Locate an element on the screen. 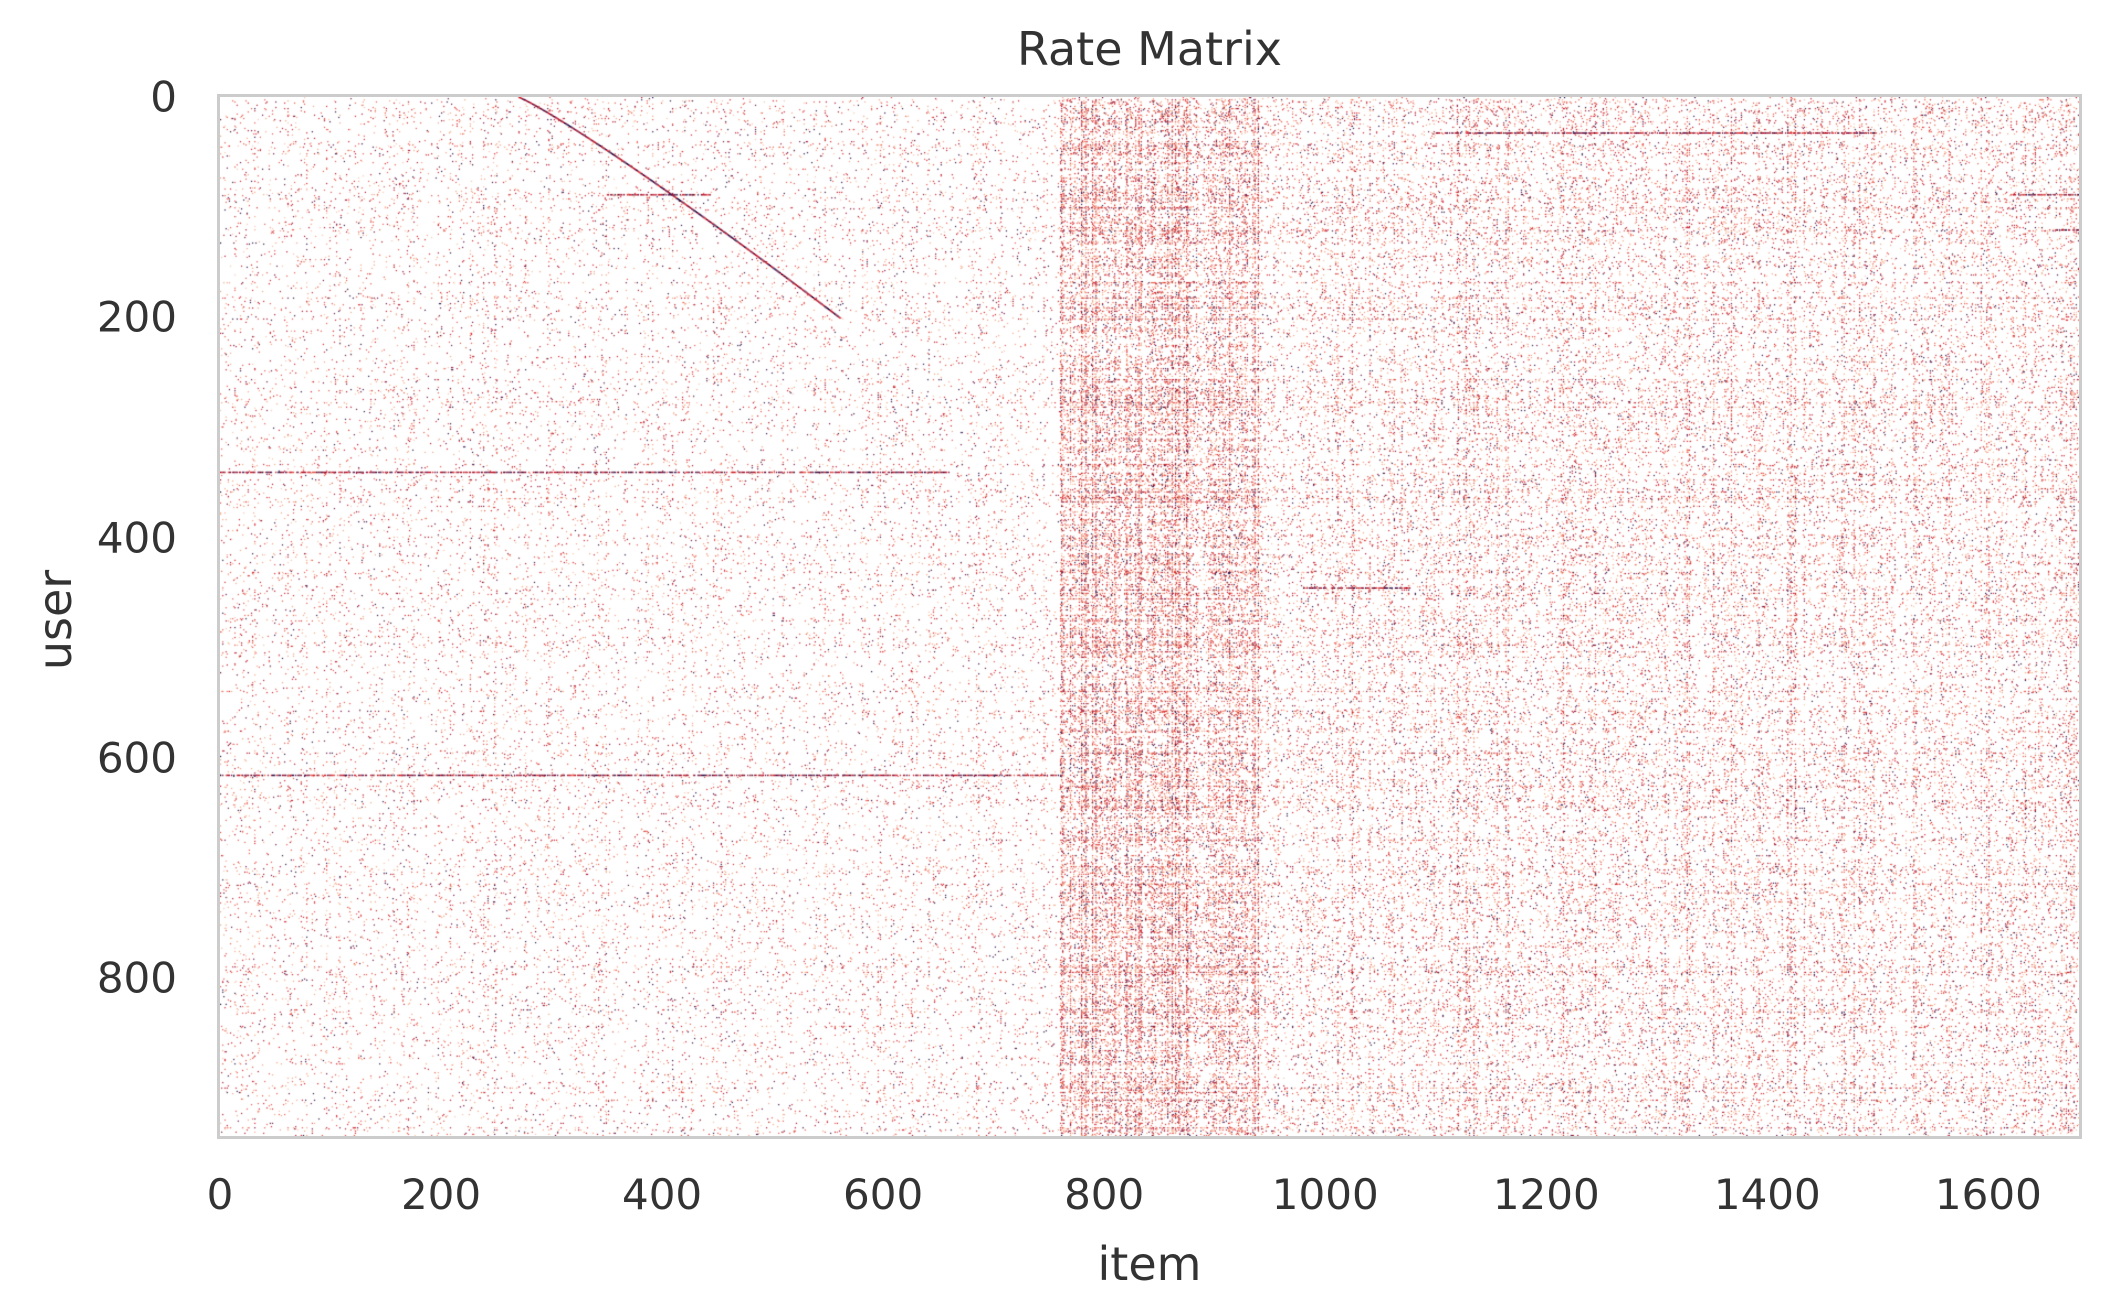 This screenshot has width=2107, height=1314. x-tick-label: 1000 is located at coordinates (1325, 1194).